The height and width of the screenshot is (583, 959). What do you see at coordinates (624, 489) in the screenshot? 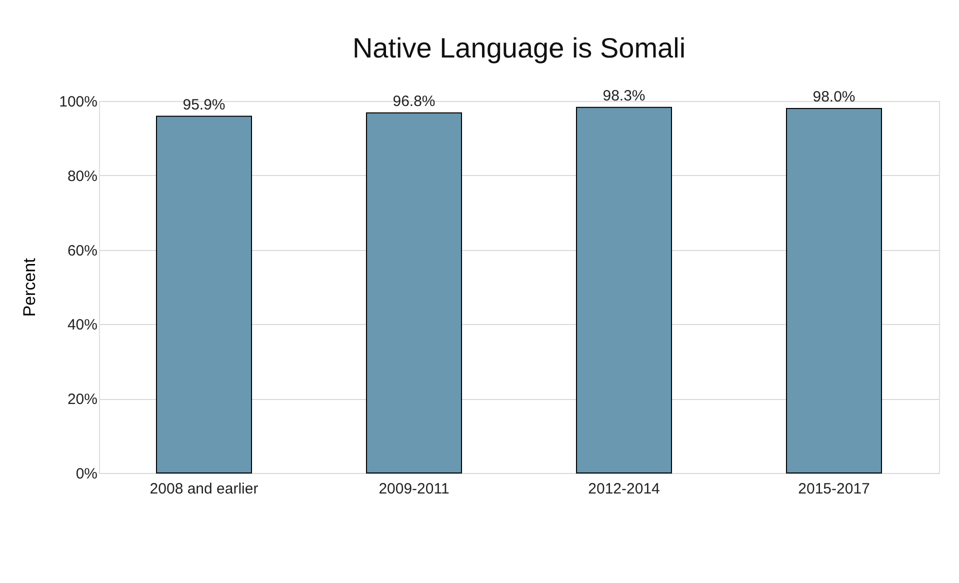
I see `x-tick-label: 2012-2014` at bounding box center [624, 489].